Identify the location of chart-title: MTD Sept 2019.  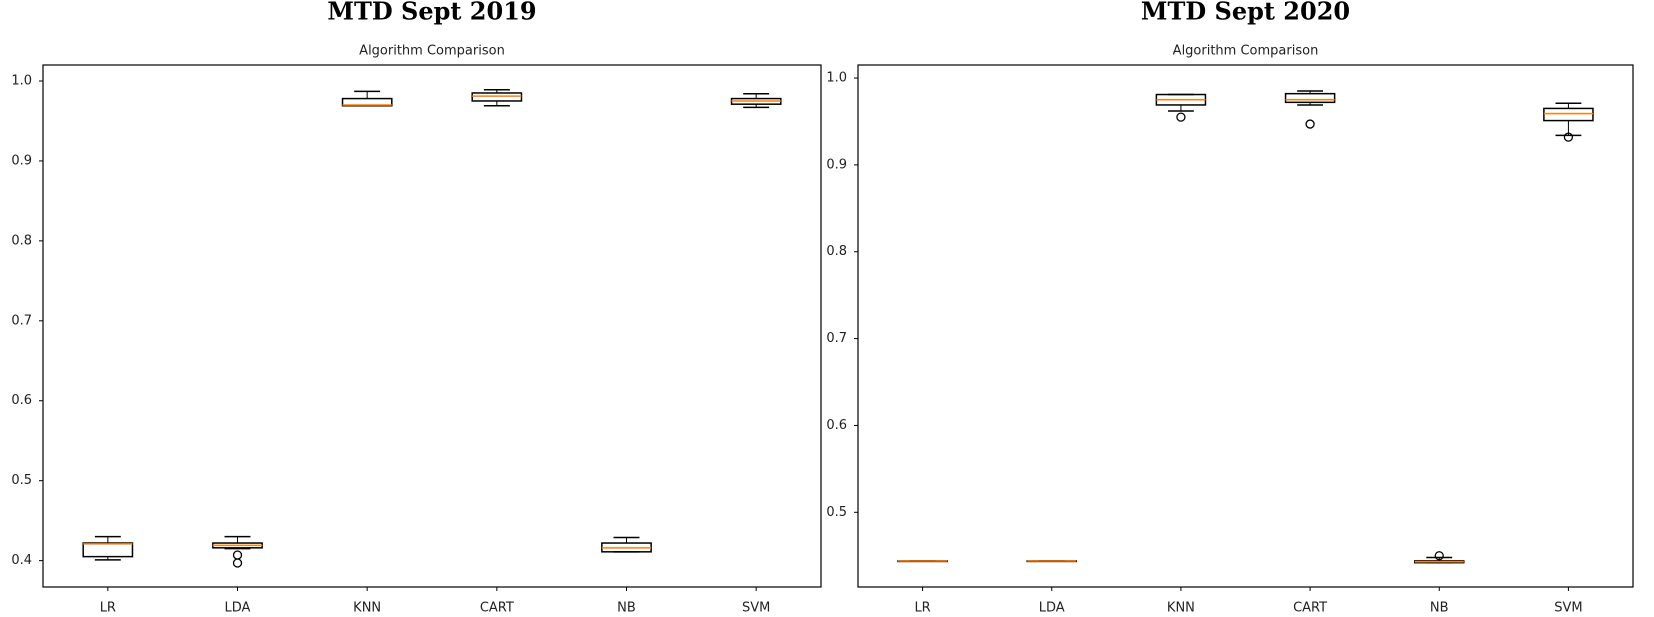
(431, 13).